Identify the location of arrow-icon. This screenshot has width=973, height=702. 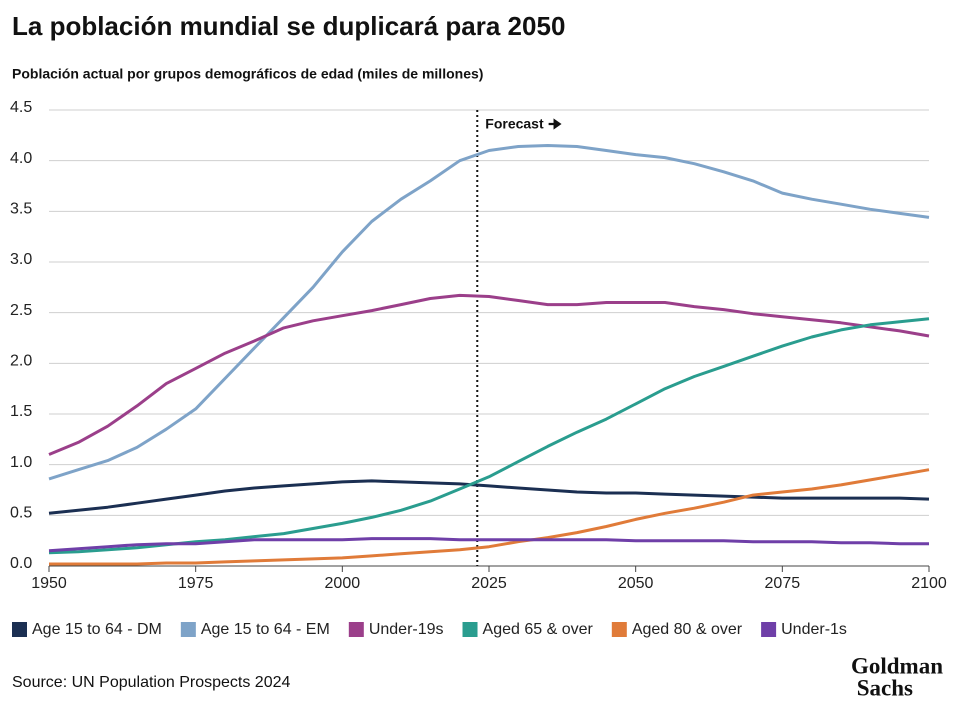
(555, 124).